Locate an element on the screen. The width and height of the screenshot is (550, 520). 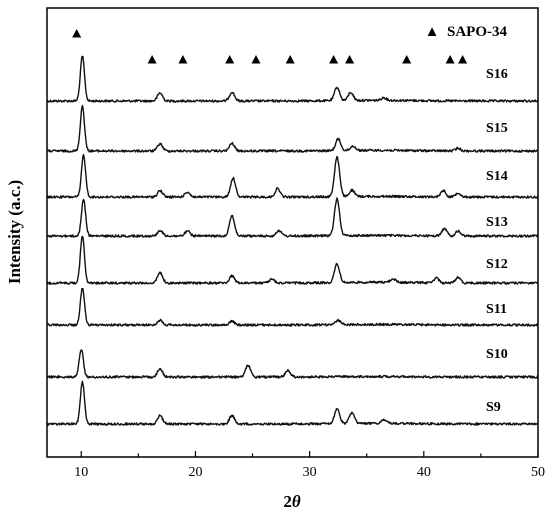
series-line-s12 is located at coordinates (292, 260).